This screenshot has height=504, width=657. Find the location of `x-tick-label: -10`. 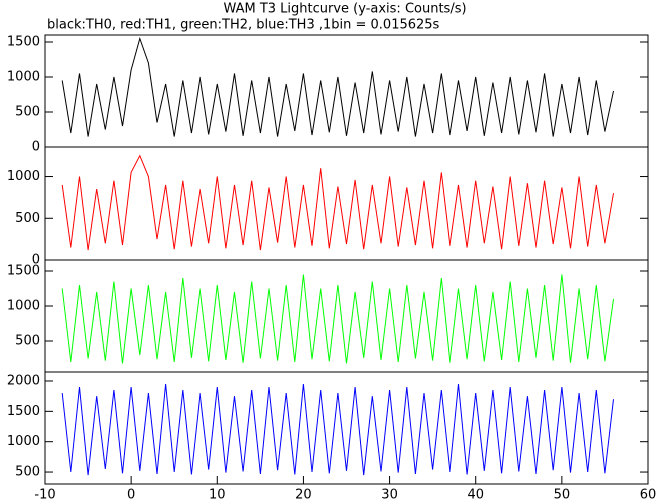

x-tick-label: -10 is located at coordinates (44, 495).